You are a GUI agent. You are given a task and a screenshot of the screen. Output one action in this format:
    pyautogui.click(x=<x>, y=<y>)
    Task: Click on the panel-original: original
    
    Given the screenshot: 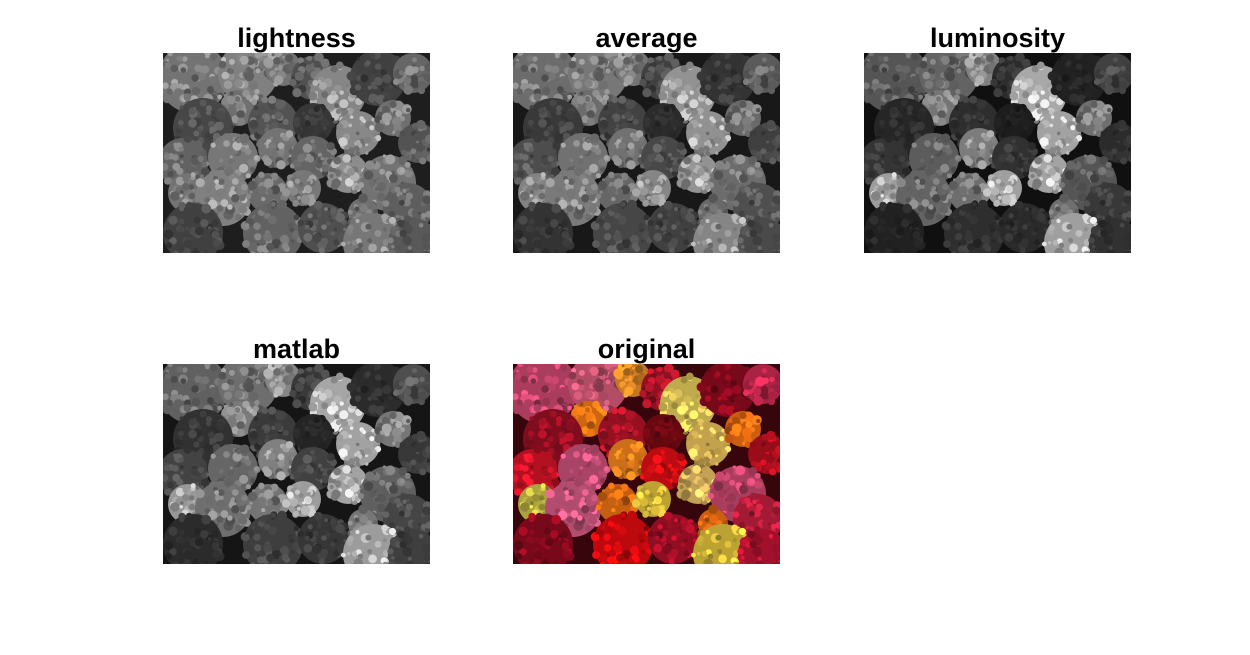 What is the action you would take?
    pyautogui.click(x=646, y=448)
    